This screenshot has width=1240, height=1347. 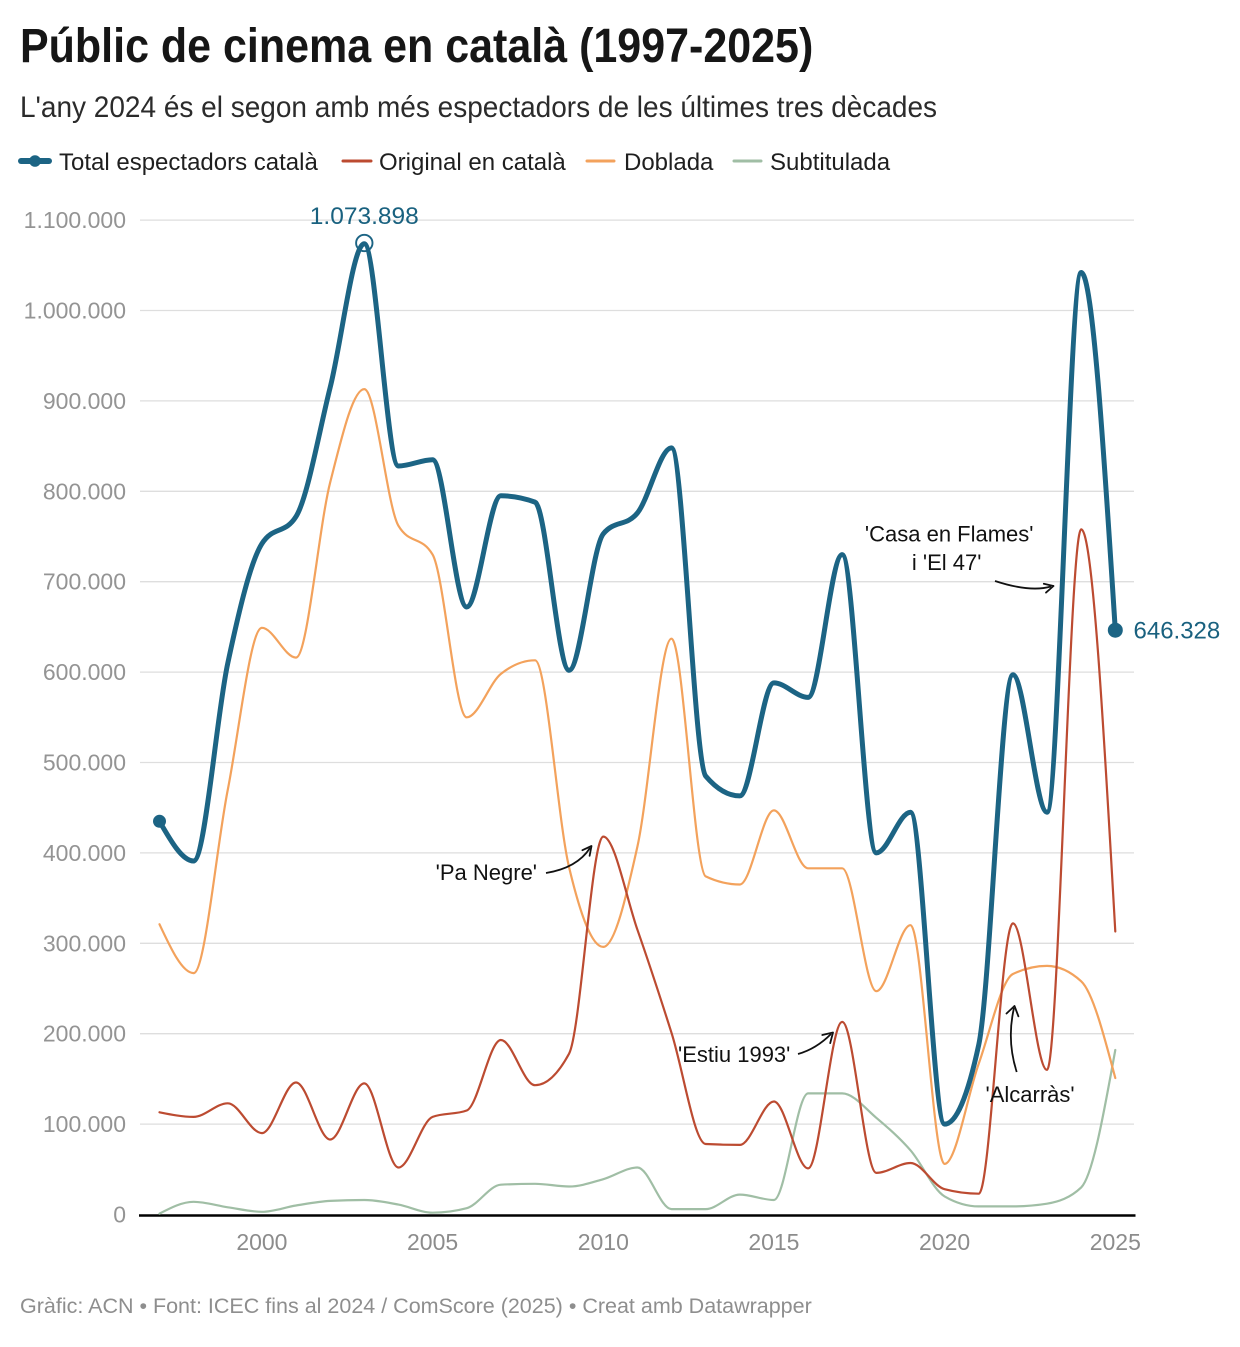 I want to click on svg-text: 0, so click(x=119, y=1215).